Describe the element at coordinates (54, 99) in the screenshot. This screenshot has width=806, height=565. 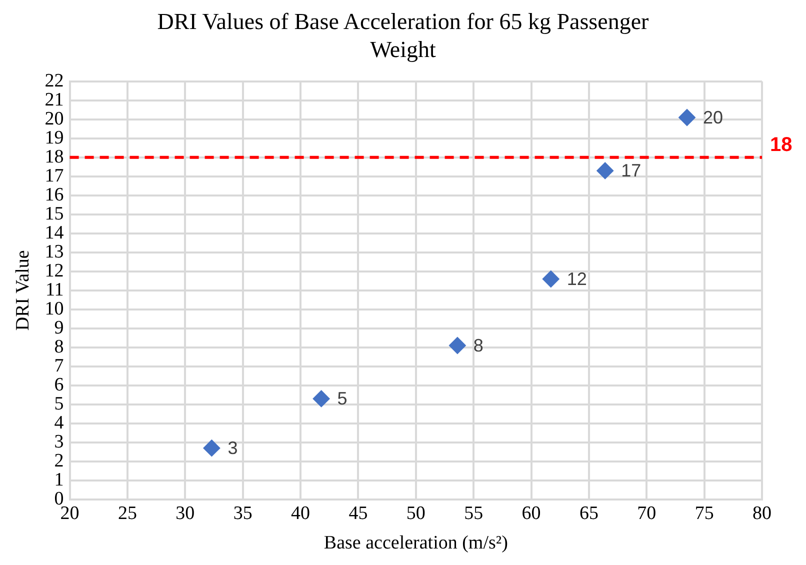
I see `y-tick-label: 21` at that location.